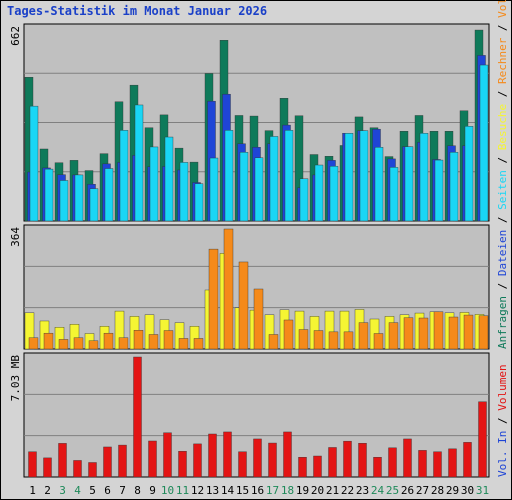 The height and width of the screenshot is (500, 512). I want to click on legend-rechner: Rechner, so click(502, 60).